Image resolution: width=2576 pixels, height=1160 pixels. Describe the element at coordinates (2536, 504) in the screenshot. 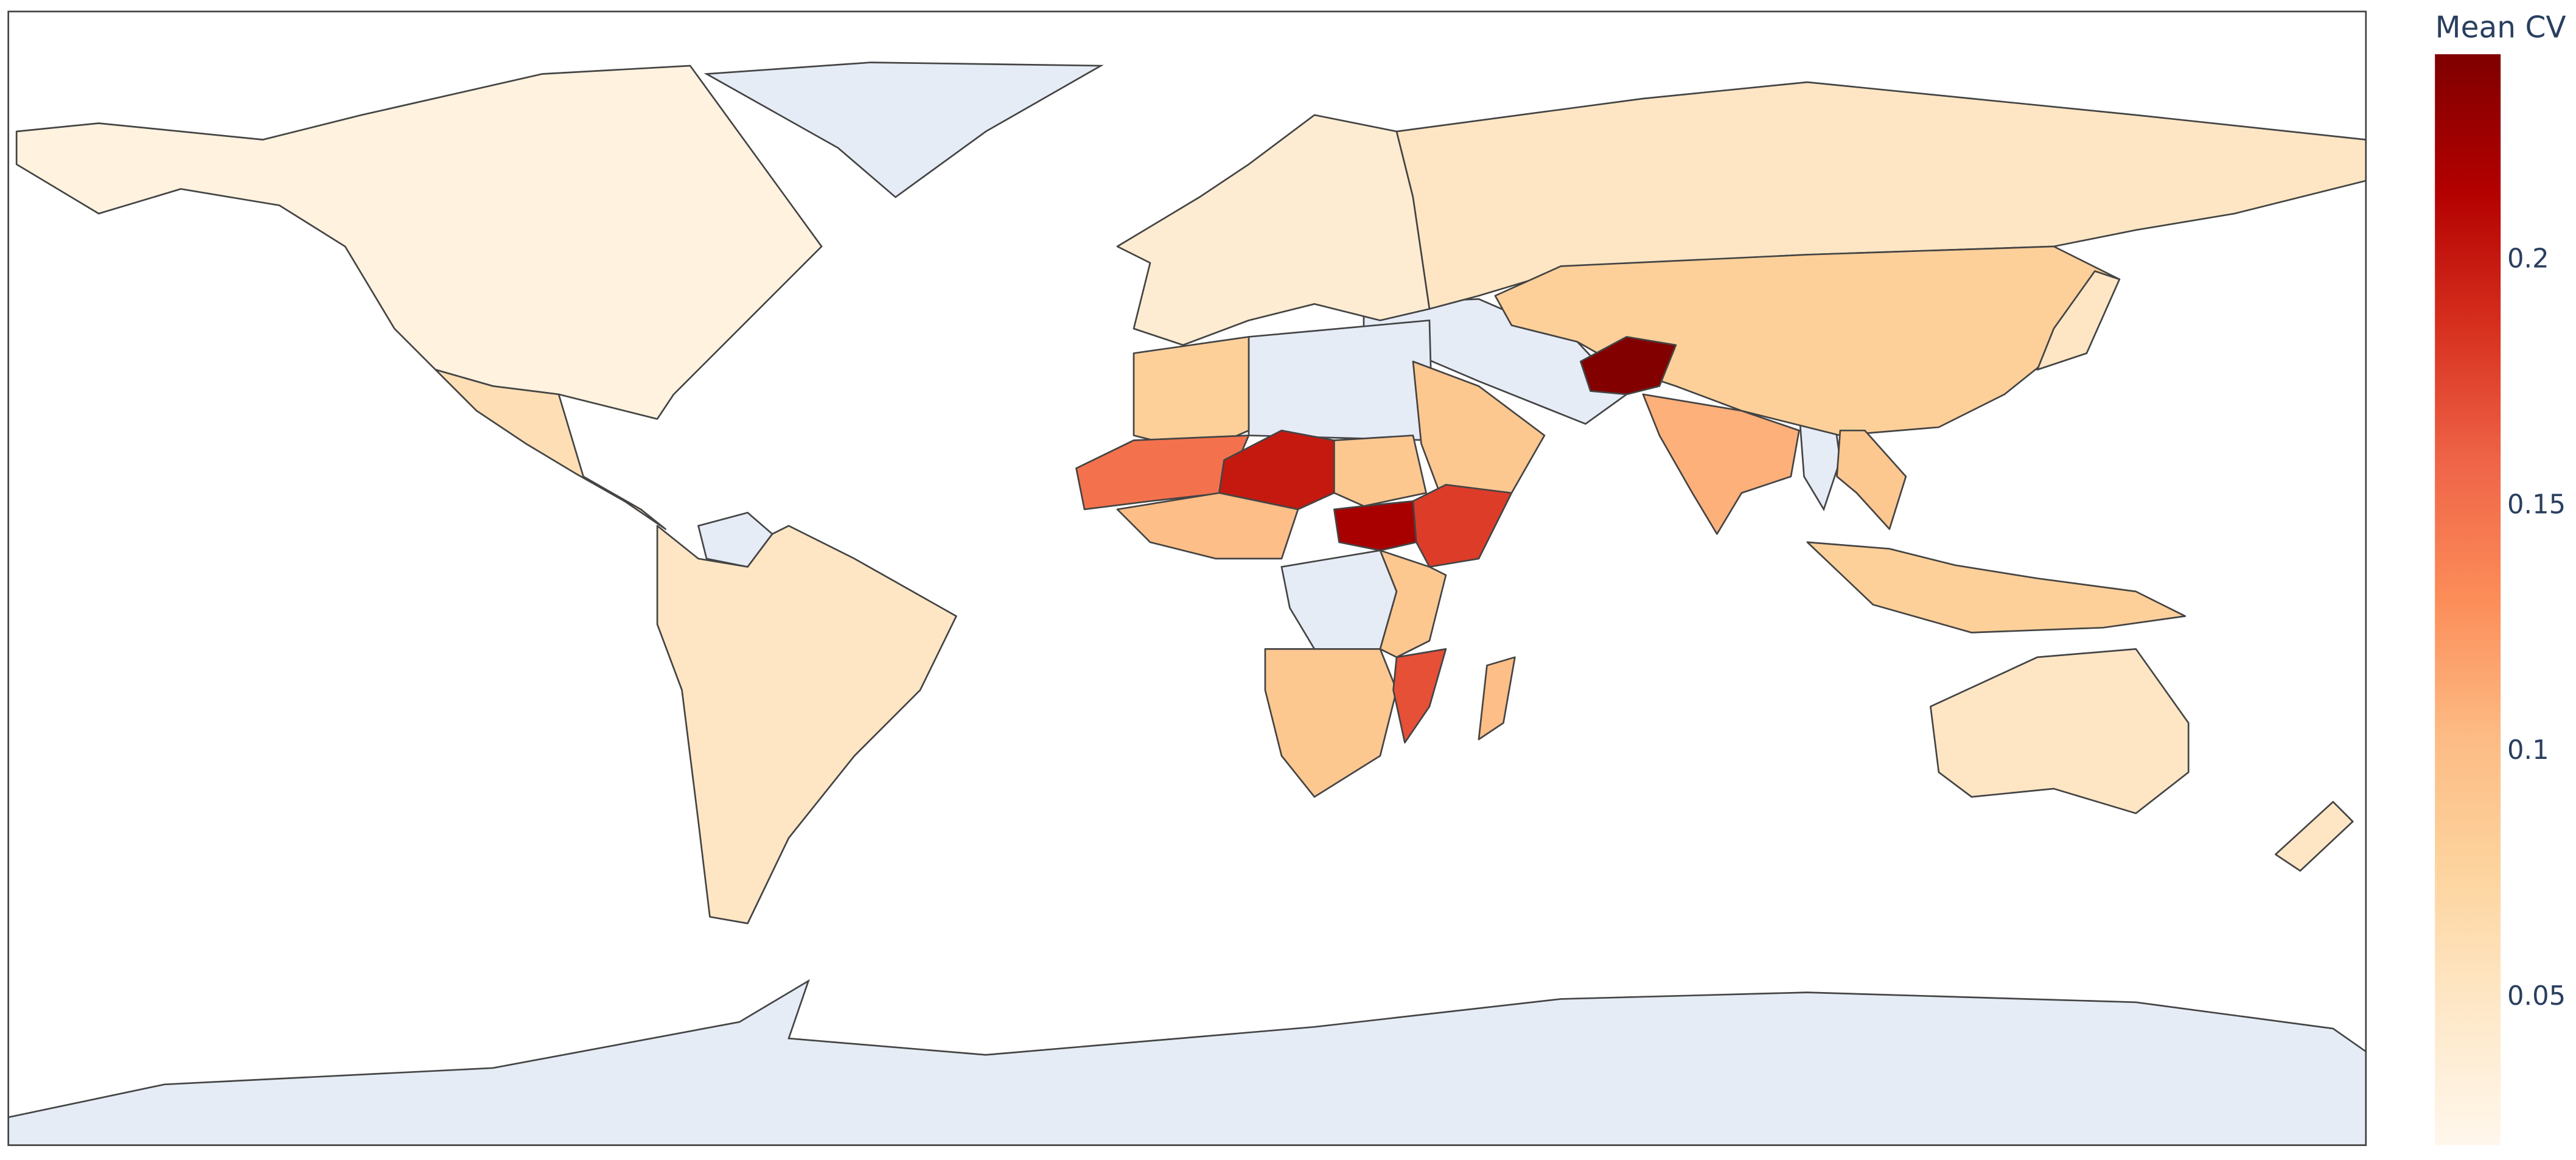

I see `colorbar-tick-label: 0.15` at that location.